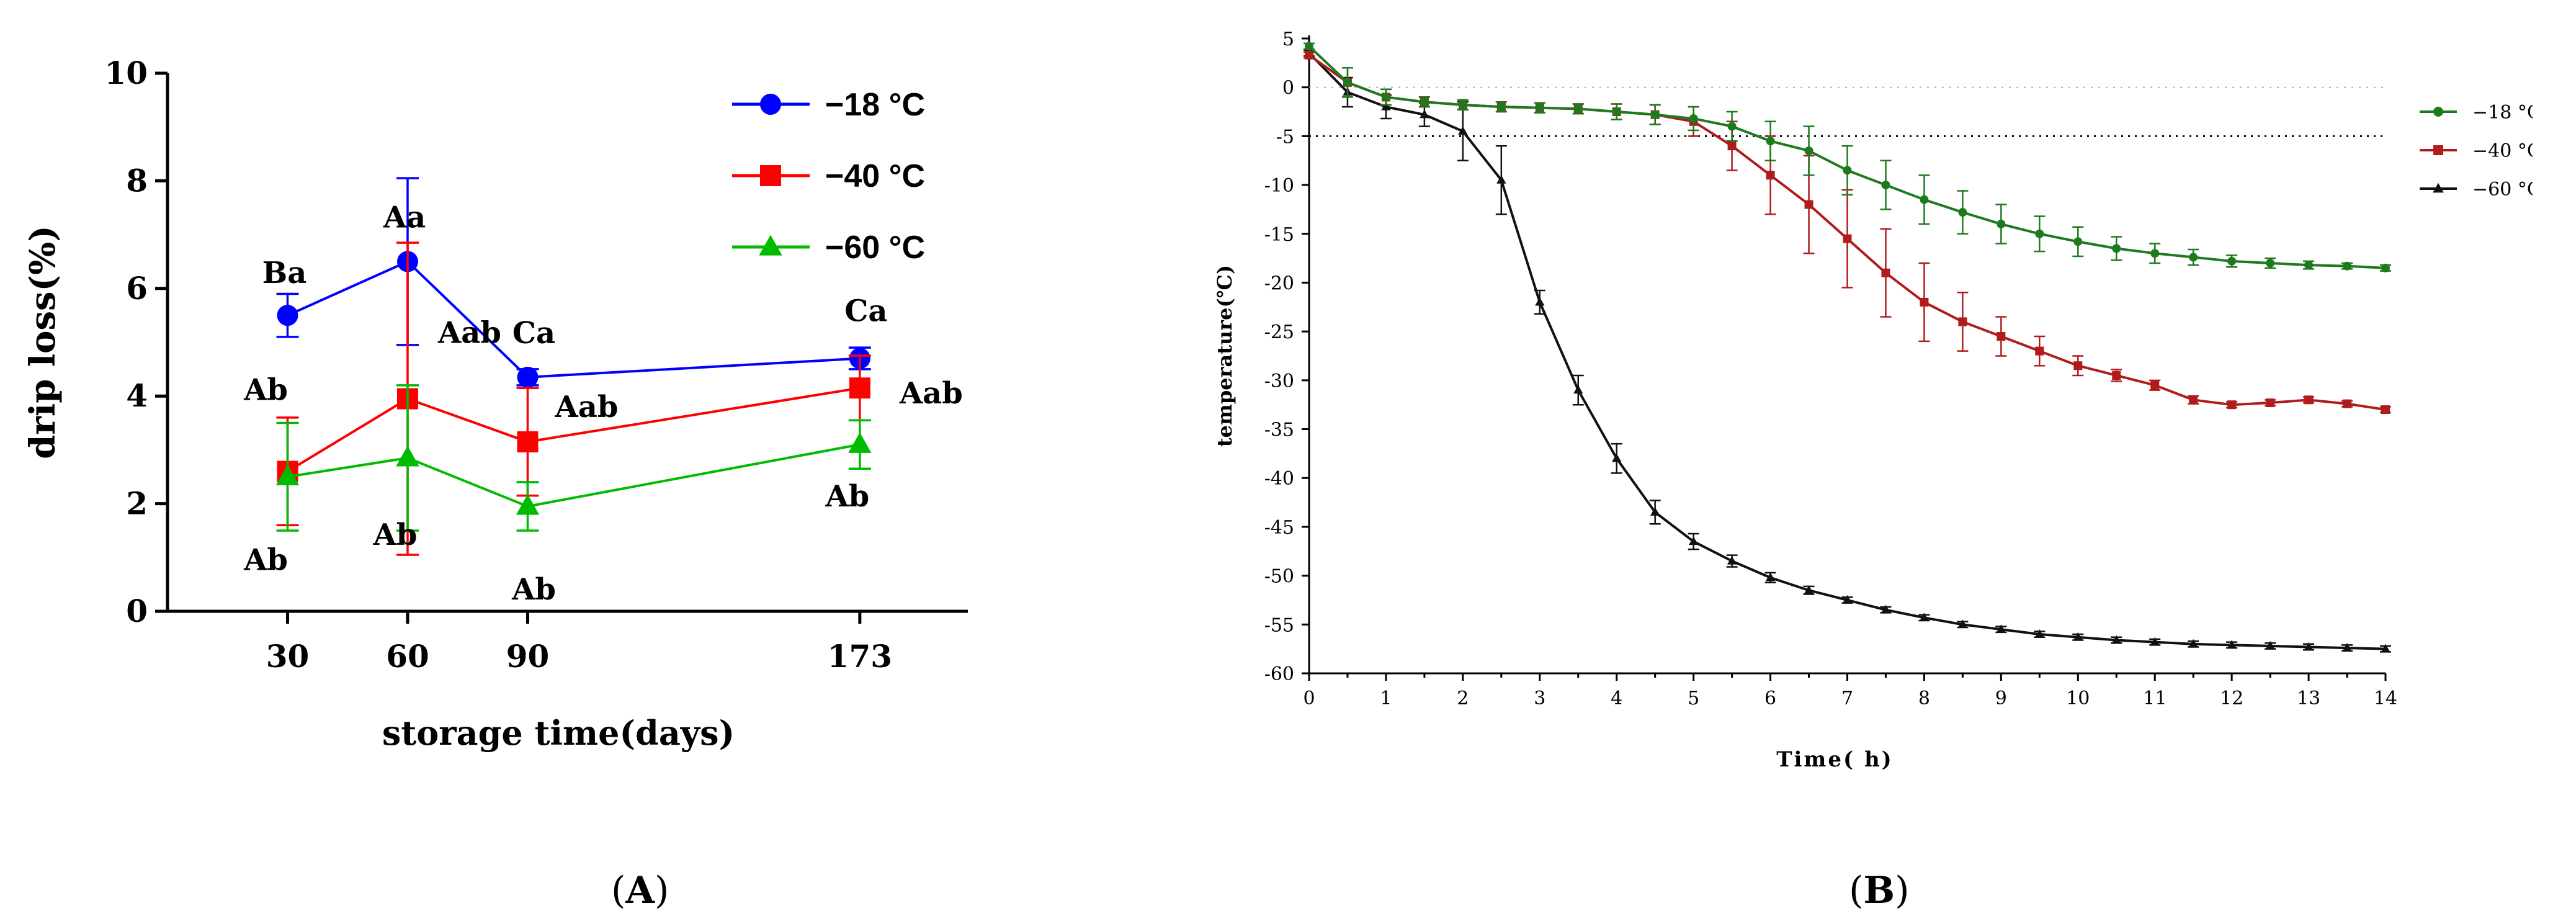  Describe the element at coordinates (1386, 699) in the screenshot. I see `x-tick-label: 1` at that location.